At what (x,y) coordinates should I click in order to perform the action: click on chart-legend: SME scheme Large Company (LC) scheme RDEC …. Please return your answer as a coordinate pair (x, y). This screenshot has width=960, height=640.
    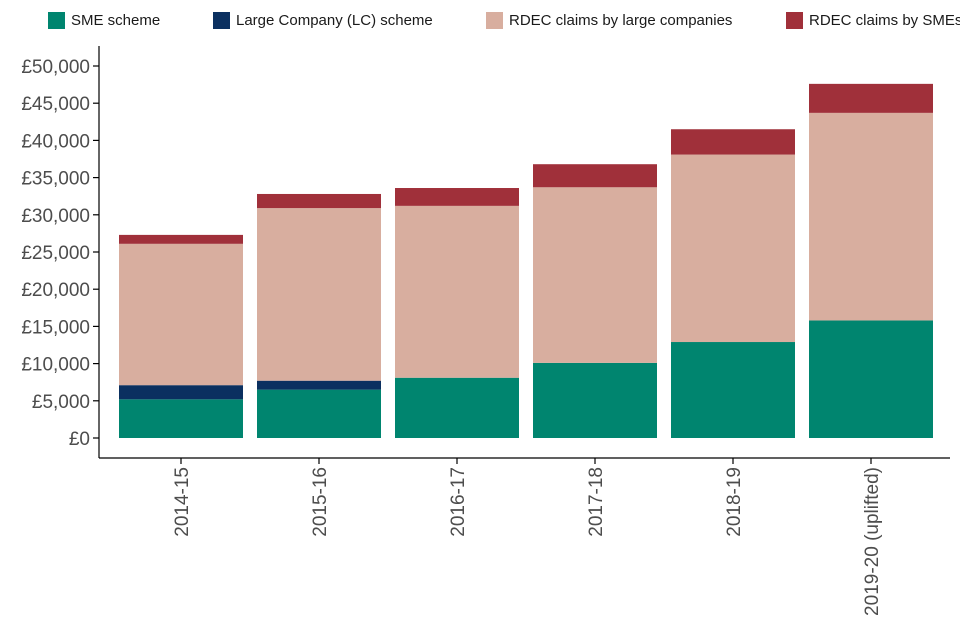
    Looking at the image, I should click on (480, 21).